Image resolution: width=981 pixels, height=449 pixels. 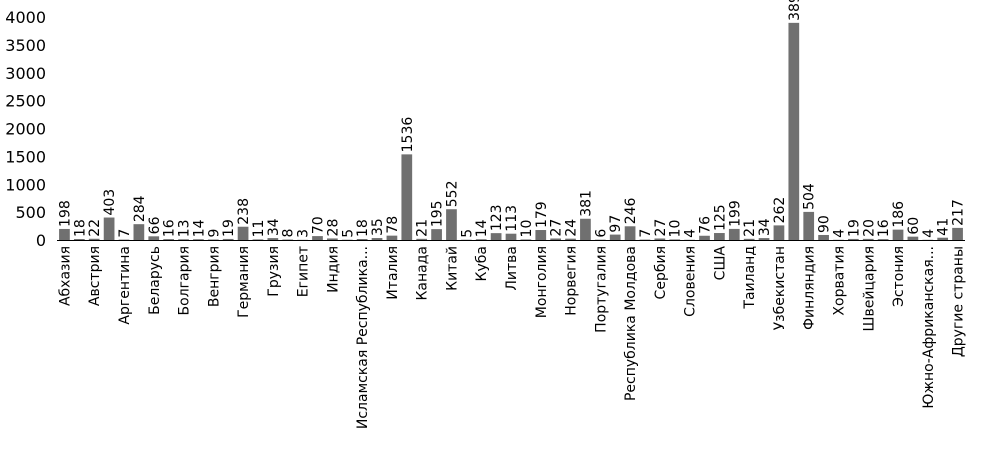 What do you see at coordinates (423, 273) in the screenshot?
I see `category-label: Канада` at bounding box center [423, 273].